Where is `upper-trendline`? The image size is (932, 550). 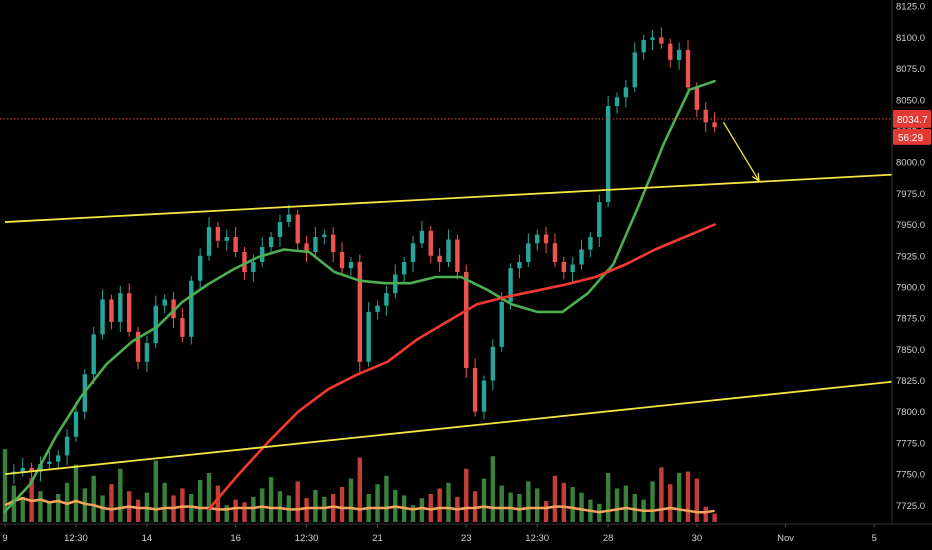 upper-trendline is located at coordinates (448, 198).